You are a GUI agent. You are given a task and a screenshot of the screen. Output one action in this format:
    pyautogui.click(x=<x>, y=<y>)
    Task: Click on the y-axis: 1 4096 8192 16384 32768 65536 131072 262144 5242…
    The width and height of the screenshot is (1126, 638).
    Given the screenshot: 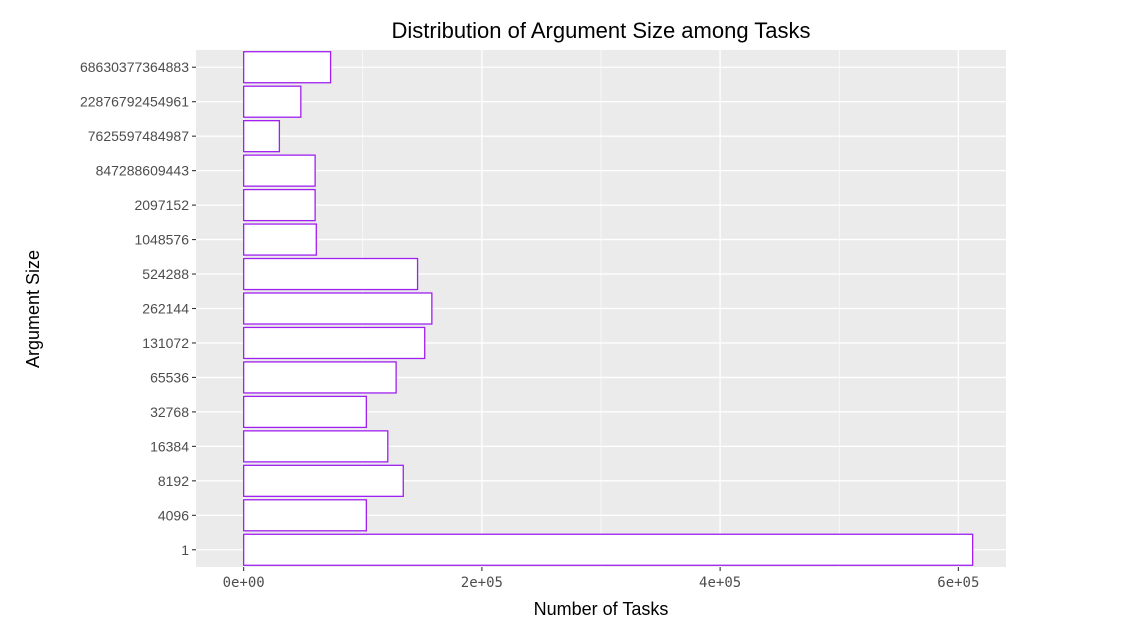 What is the action you would take?
    pyautogui.click(x=138, y=308)
    